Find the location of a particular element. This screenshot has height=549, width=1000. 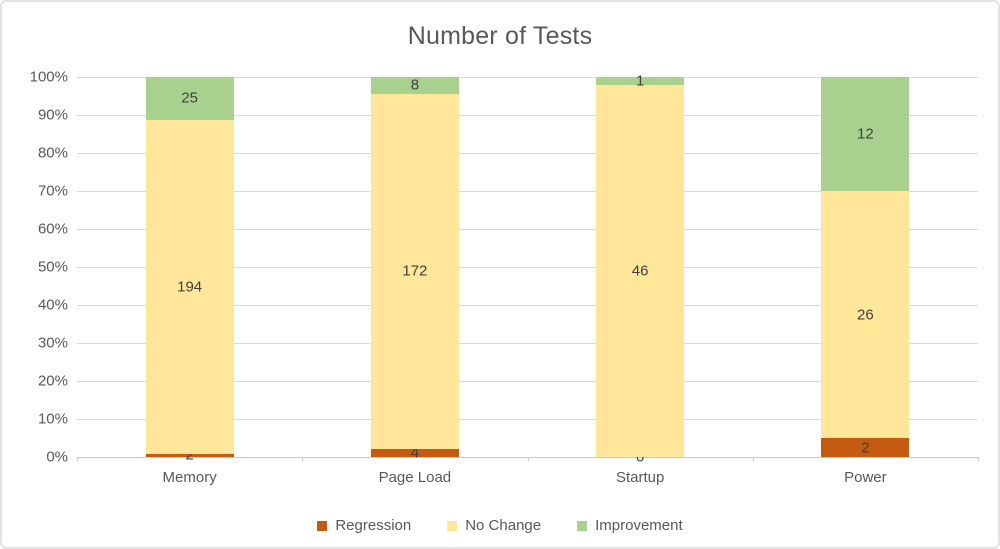

data-label: 194 is located at coordinates (190, 287).